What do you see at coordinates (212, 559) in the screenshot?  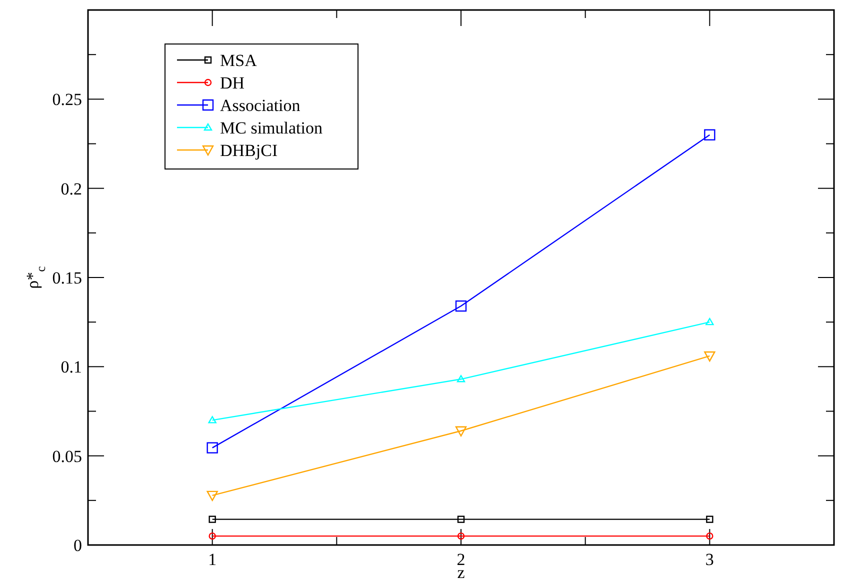 I see `x-tick-label: 1` at bounding box center [212, 559].